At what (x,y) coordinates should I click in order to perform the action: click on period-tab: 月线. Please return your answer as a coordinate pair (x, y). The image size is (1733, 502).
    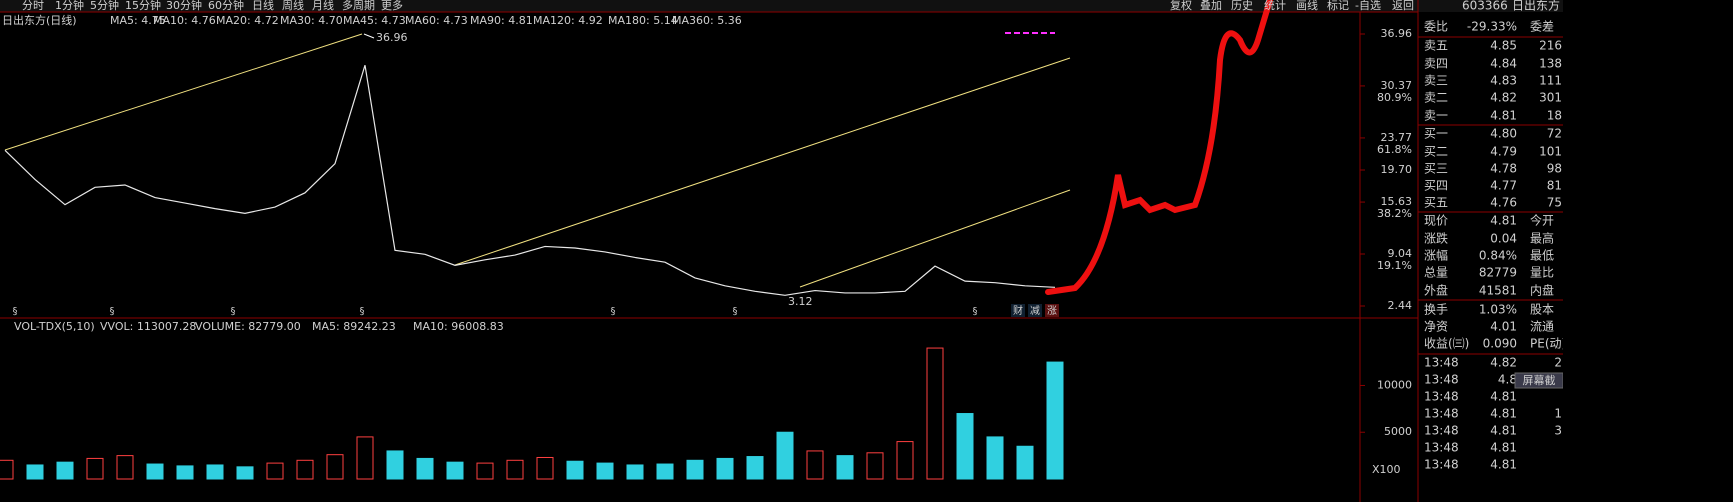
    Looking at the image, I should click on (323, 6).